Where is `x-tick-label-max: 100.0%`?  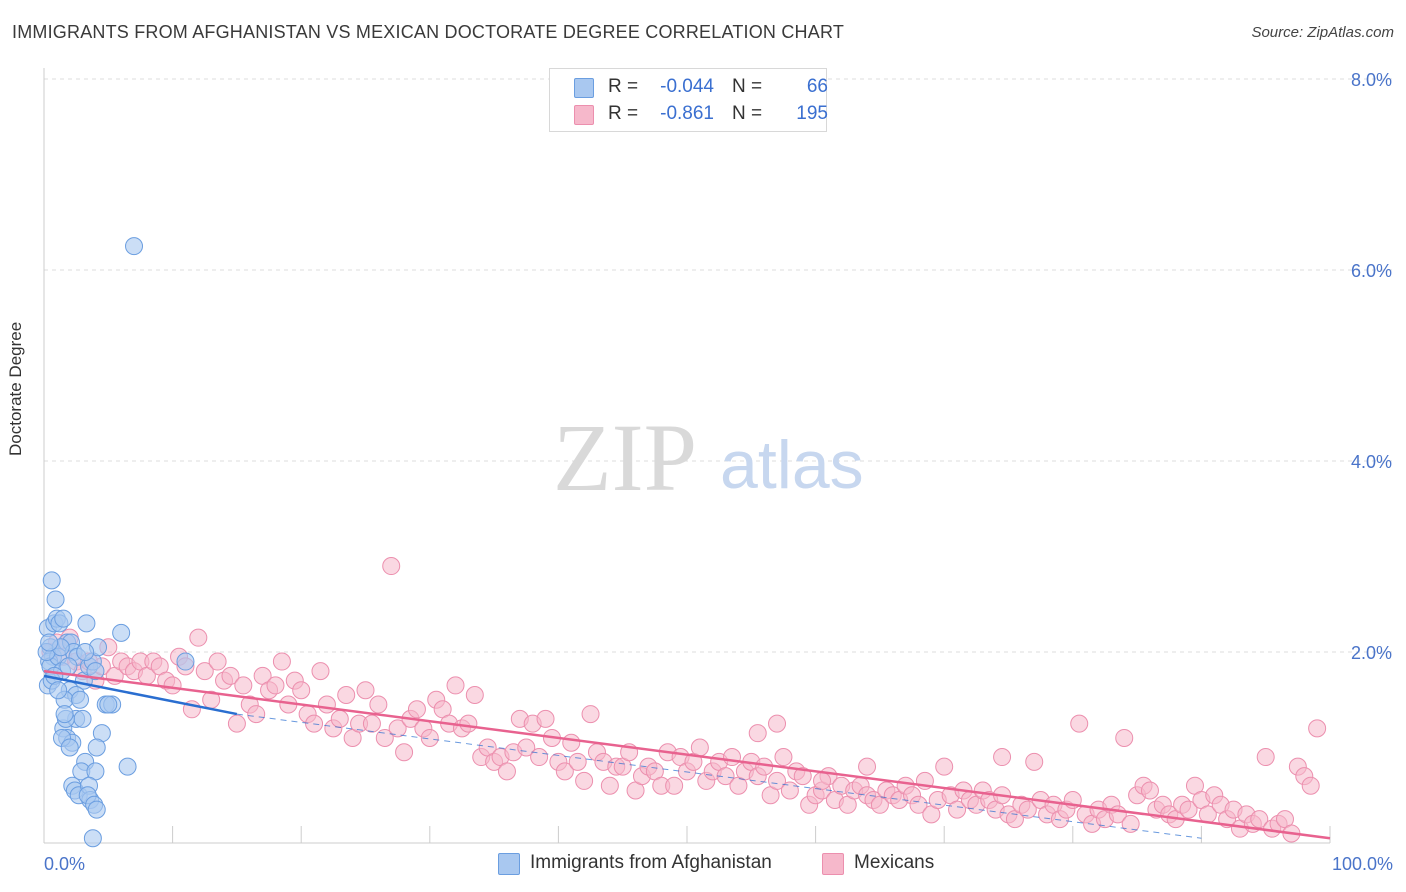 x-tick-label-max: 100.0% is located at coordinates (1362, 864).